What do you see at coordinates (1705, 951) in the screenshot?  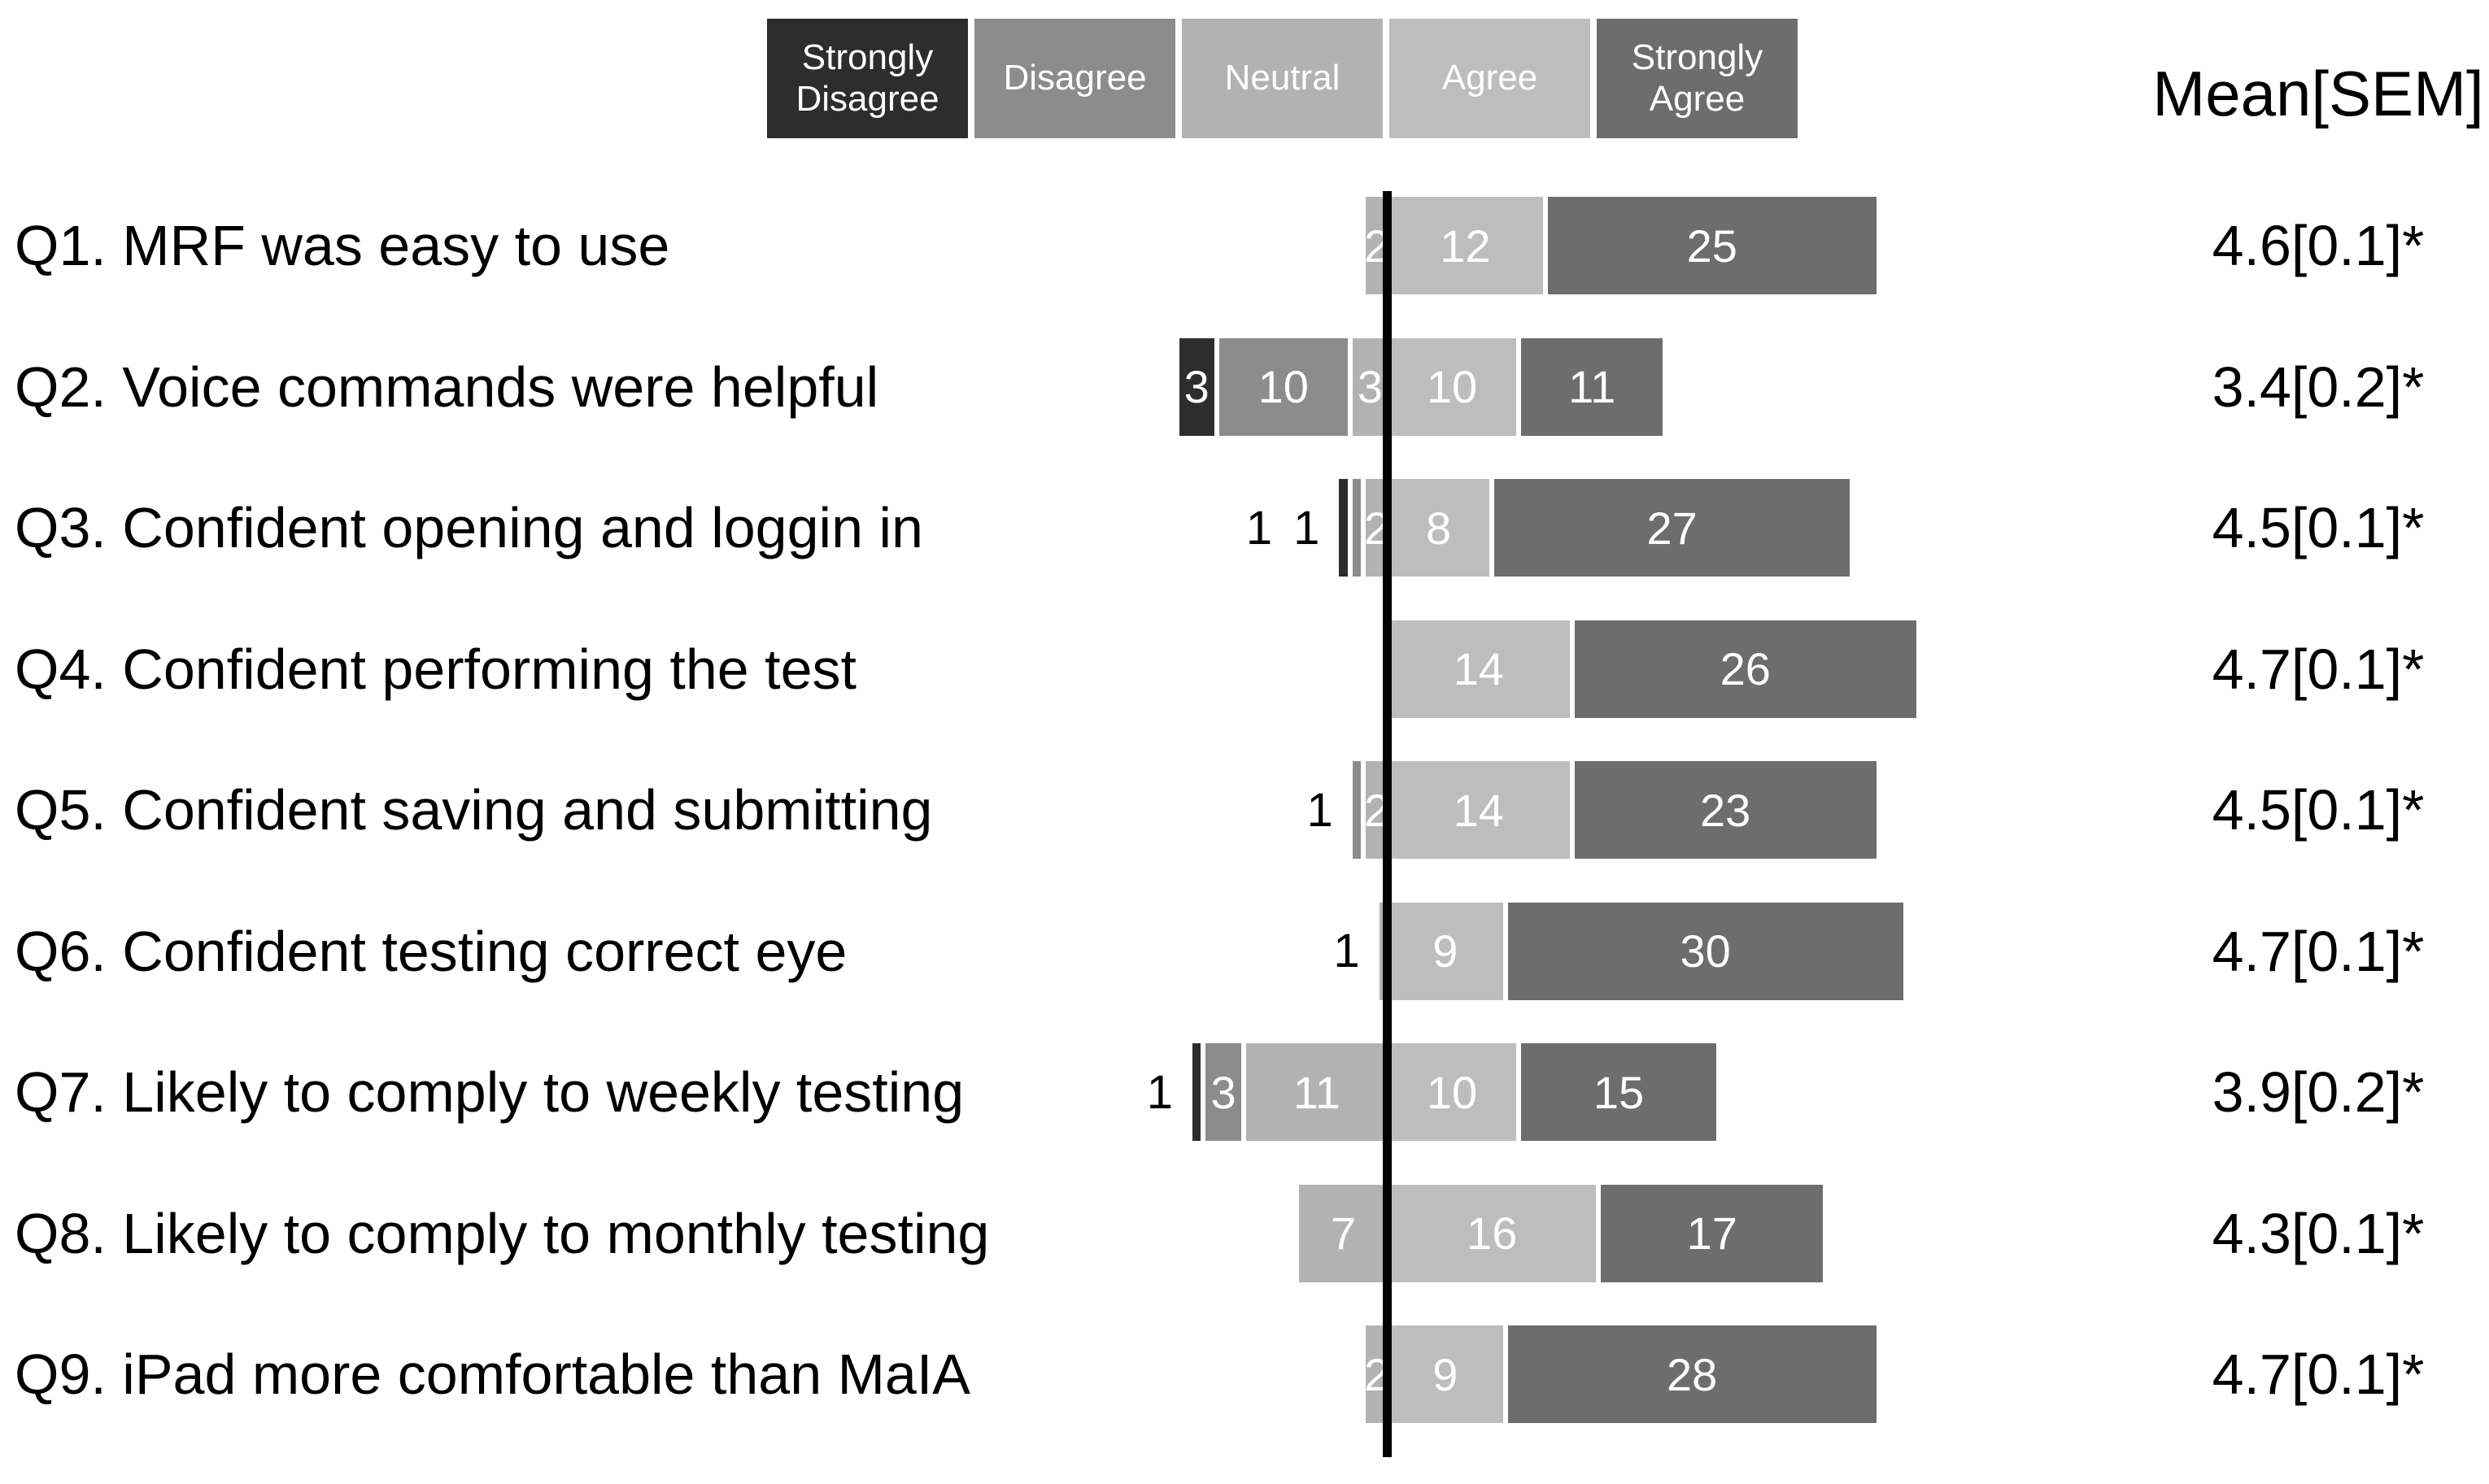 I see `segment-value: 30` at bounding box center [1705, 951].